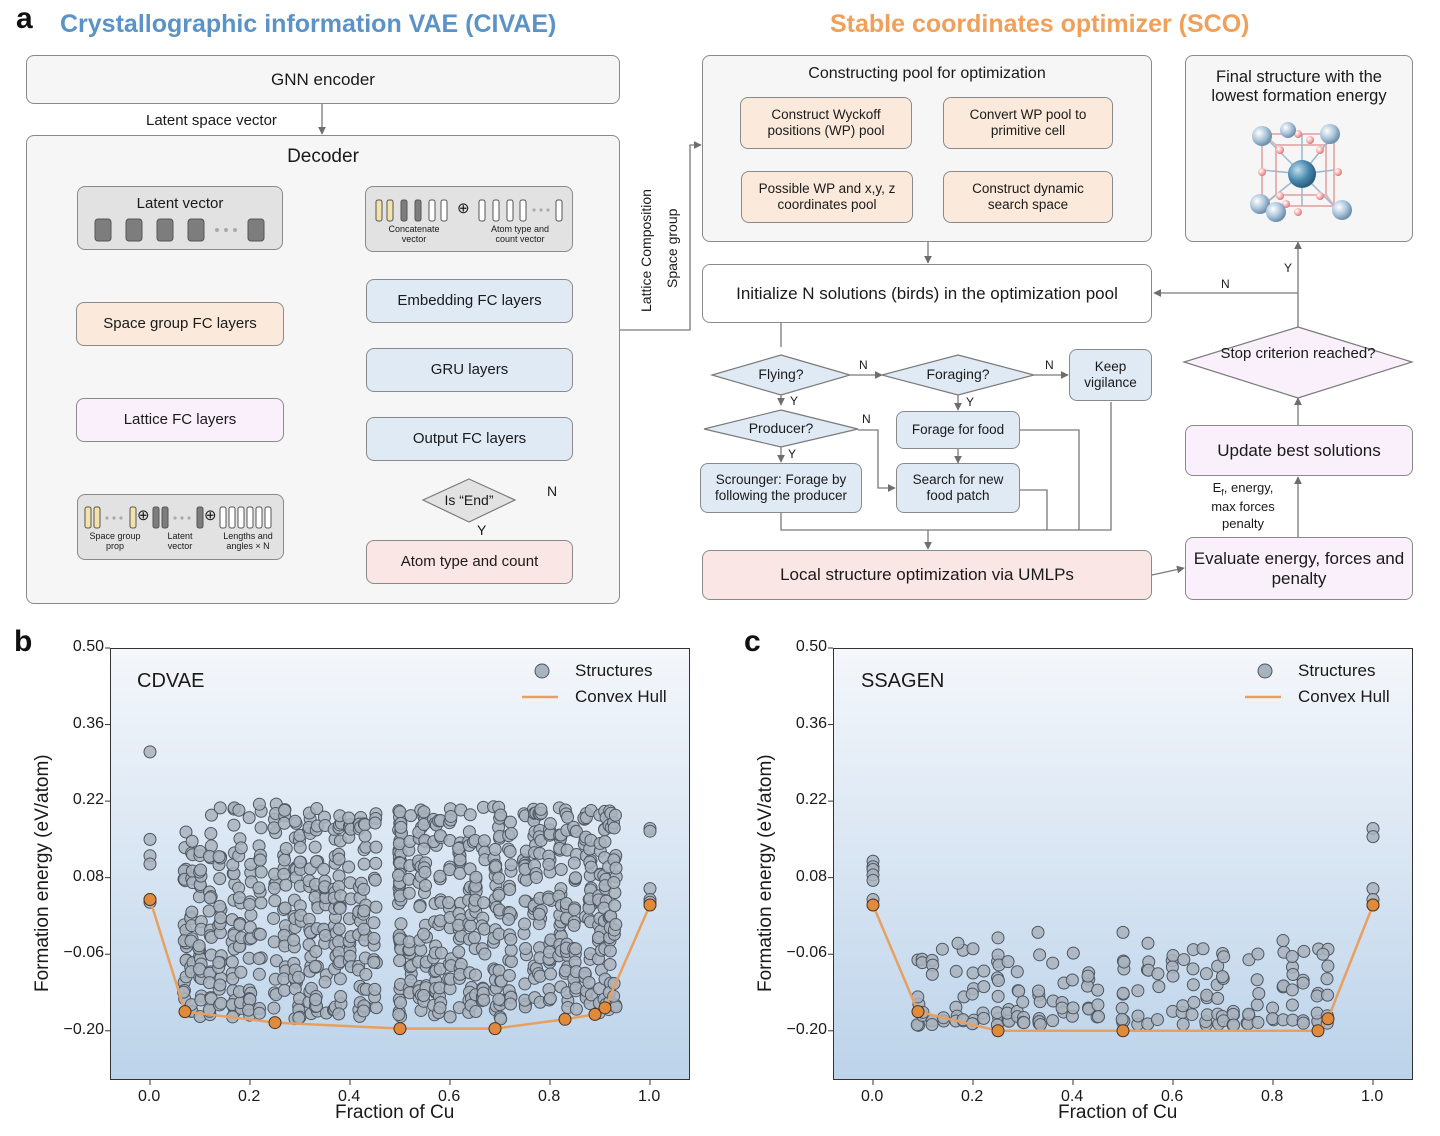 The height and width of the screenshot is (1136, 1440). What do you see at coordinates (806, 1029) in the screenshot?
I see `y-tick-label: −0.20` at bounding box center [806, 1029].